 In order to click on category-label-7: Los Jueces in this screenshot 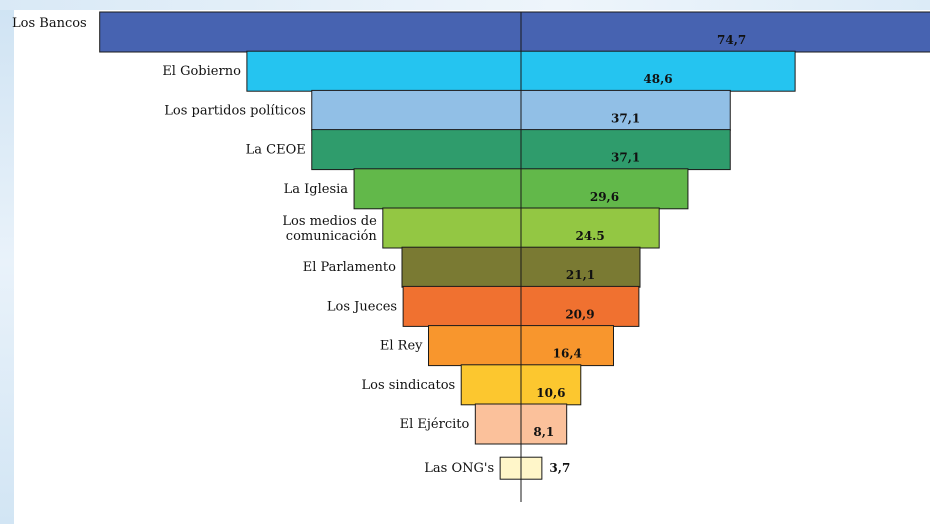, I will do `click(362, 306)`.